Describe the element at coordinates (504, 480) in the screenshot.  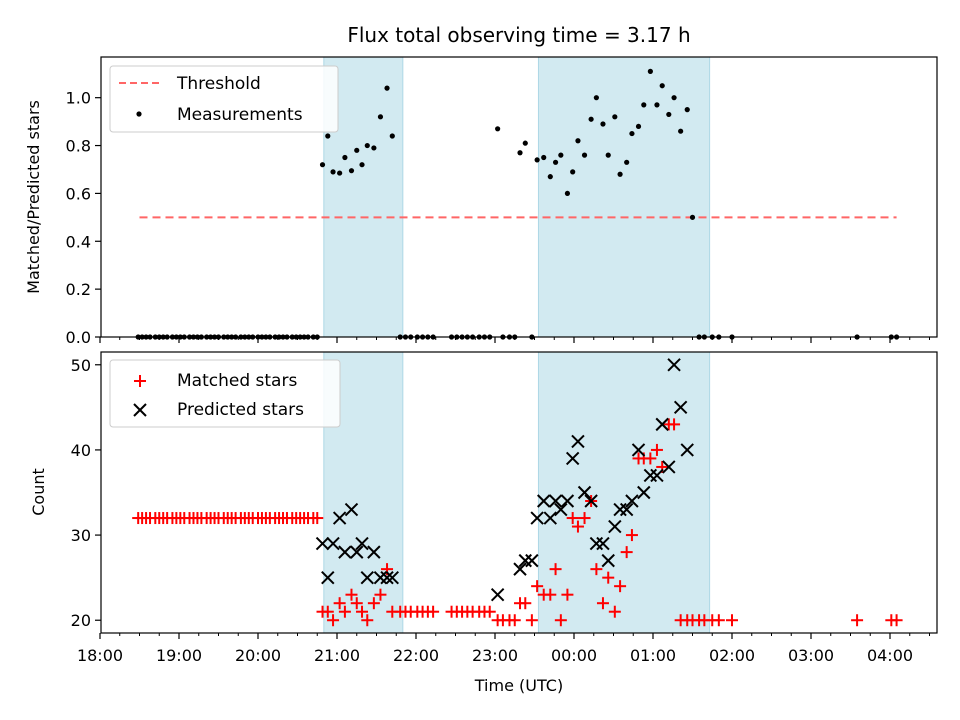
I see `predicted-stars-points` at that location.